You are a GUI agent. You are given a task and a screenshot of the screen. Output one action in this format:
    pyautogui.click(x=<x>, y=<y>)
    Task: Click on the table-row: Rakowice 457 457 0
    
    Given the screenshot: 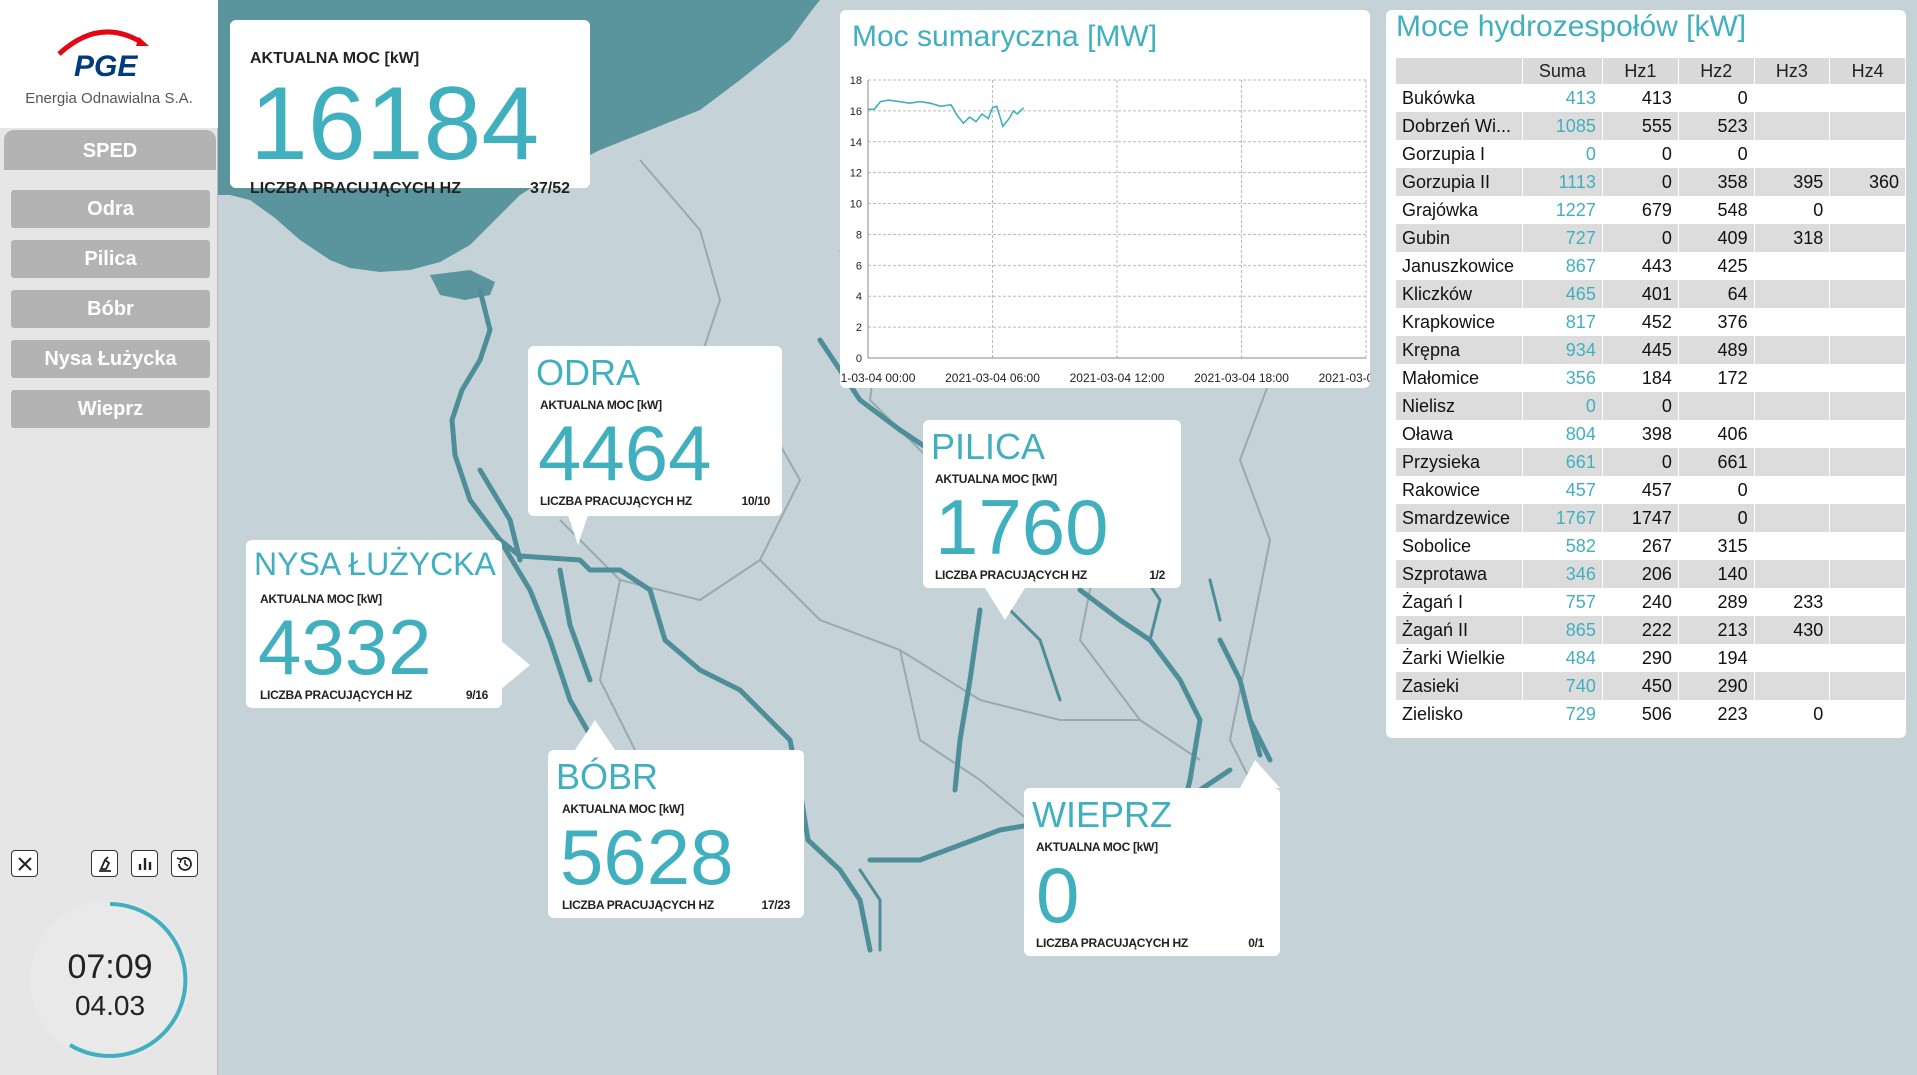 What is the action you would take?
    pyautogui.click(x=1651, y=490)
    